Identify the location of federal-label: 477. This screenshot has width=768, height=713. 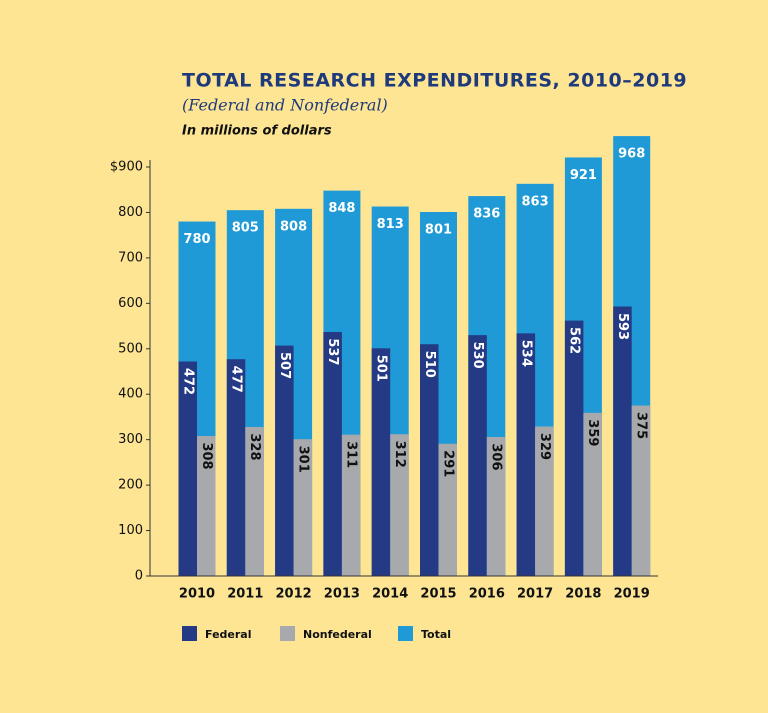
(236, 379).